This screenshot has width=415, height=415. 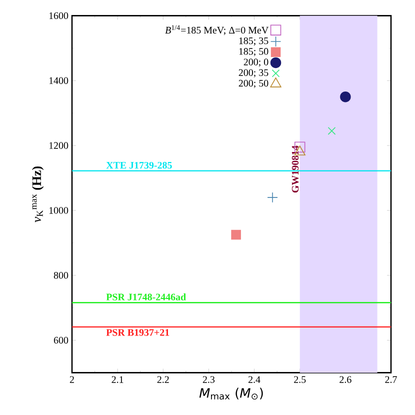 What do you see at coordinates (72, 379) in the screenshot?
I see `x-tick-label: 2` at bounding box center [72, 379].